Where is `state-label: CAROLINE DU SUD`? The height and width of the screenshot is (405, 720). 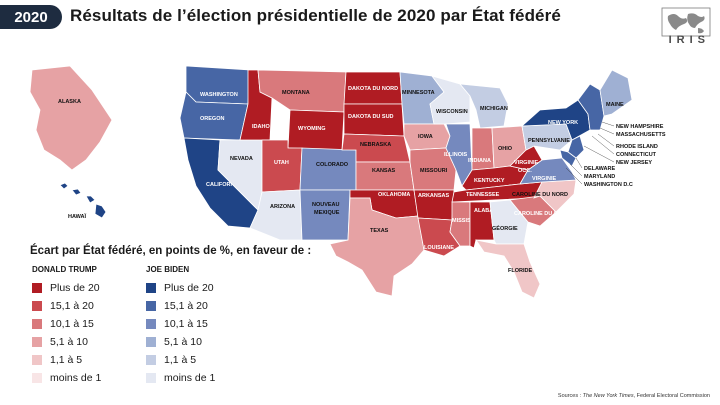
state-label: CAROLINE DU SUD is located at coordinates (539, 214).